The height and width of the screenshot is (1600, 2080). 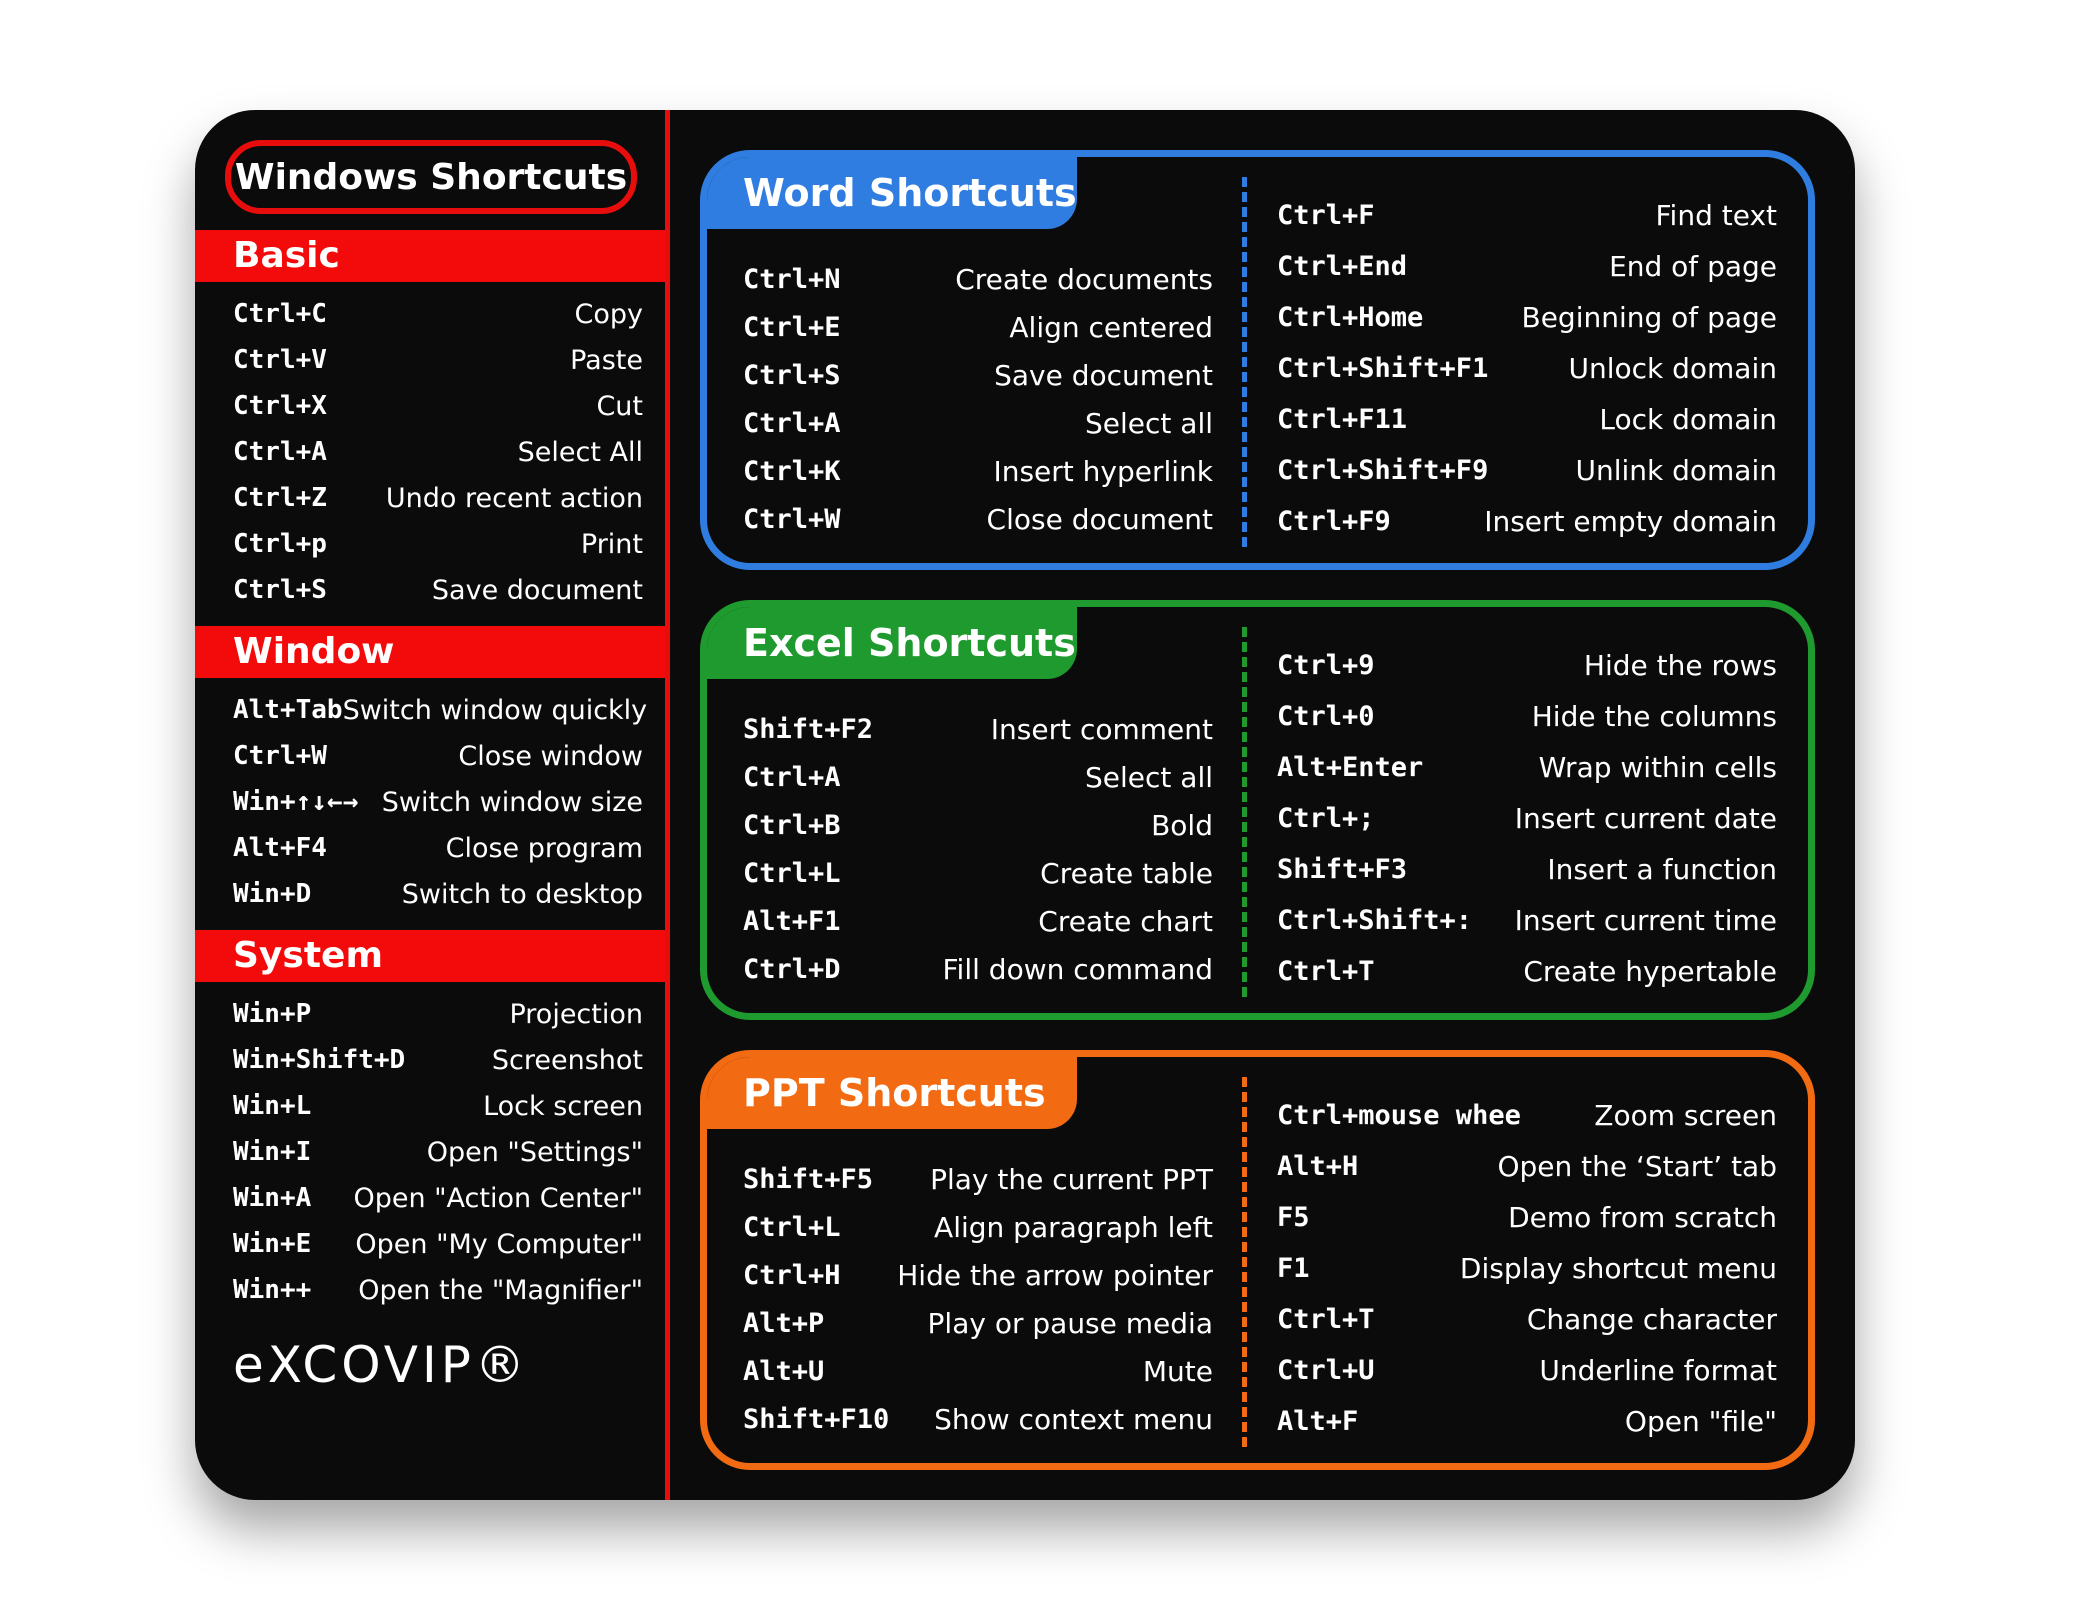 I want to click on shortcut-key: Win++, so click(x=272, y=1290).